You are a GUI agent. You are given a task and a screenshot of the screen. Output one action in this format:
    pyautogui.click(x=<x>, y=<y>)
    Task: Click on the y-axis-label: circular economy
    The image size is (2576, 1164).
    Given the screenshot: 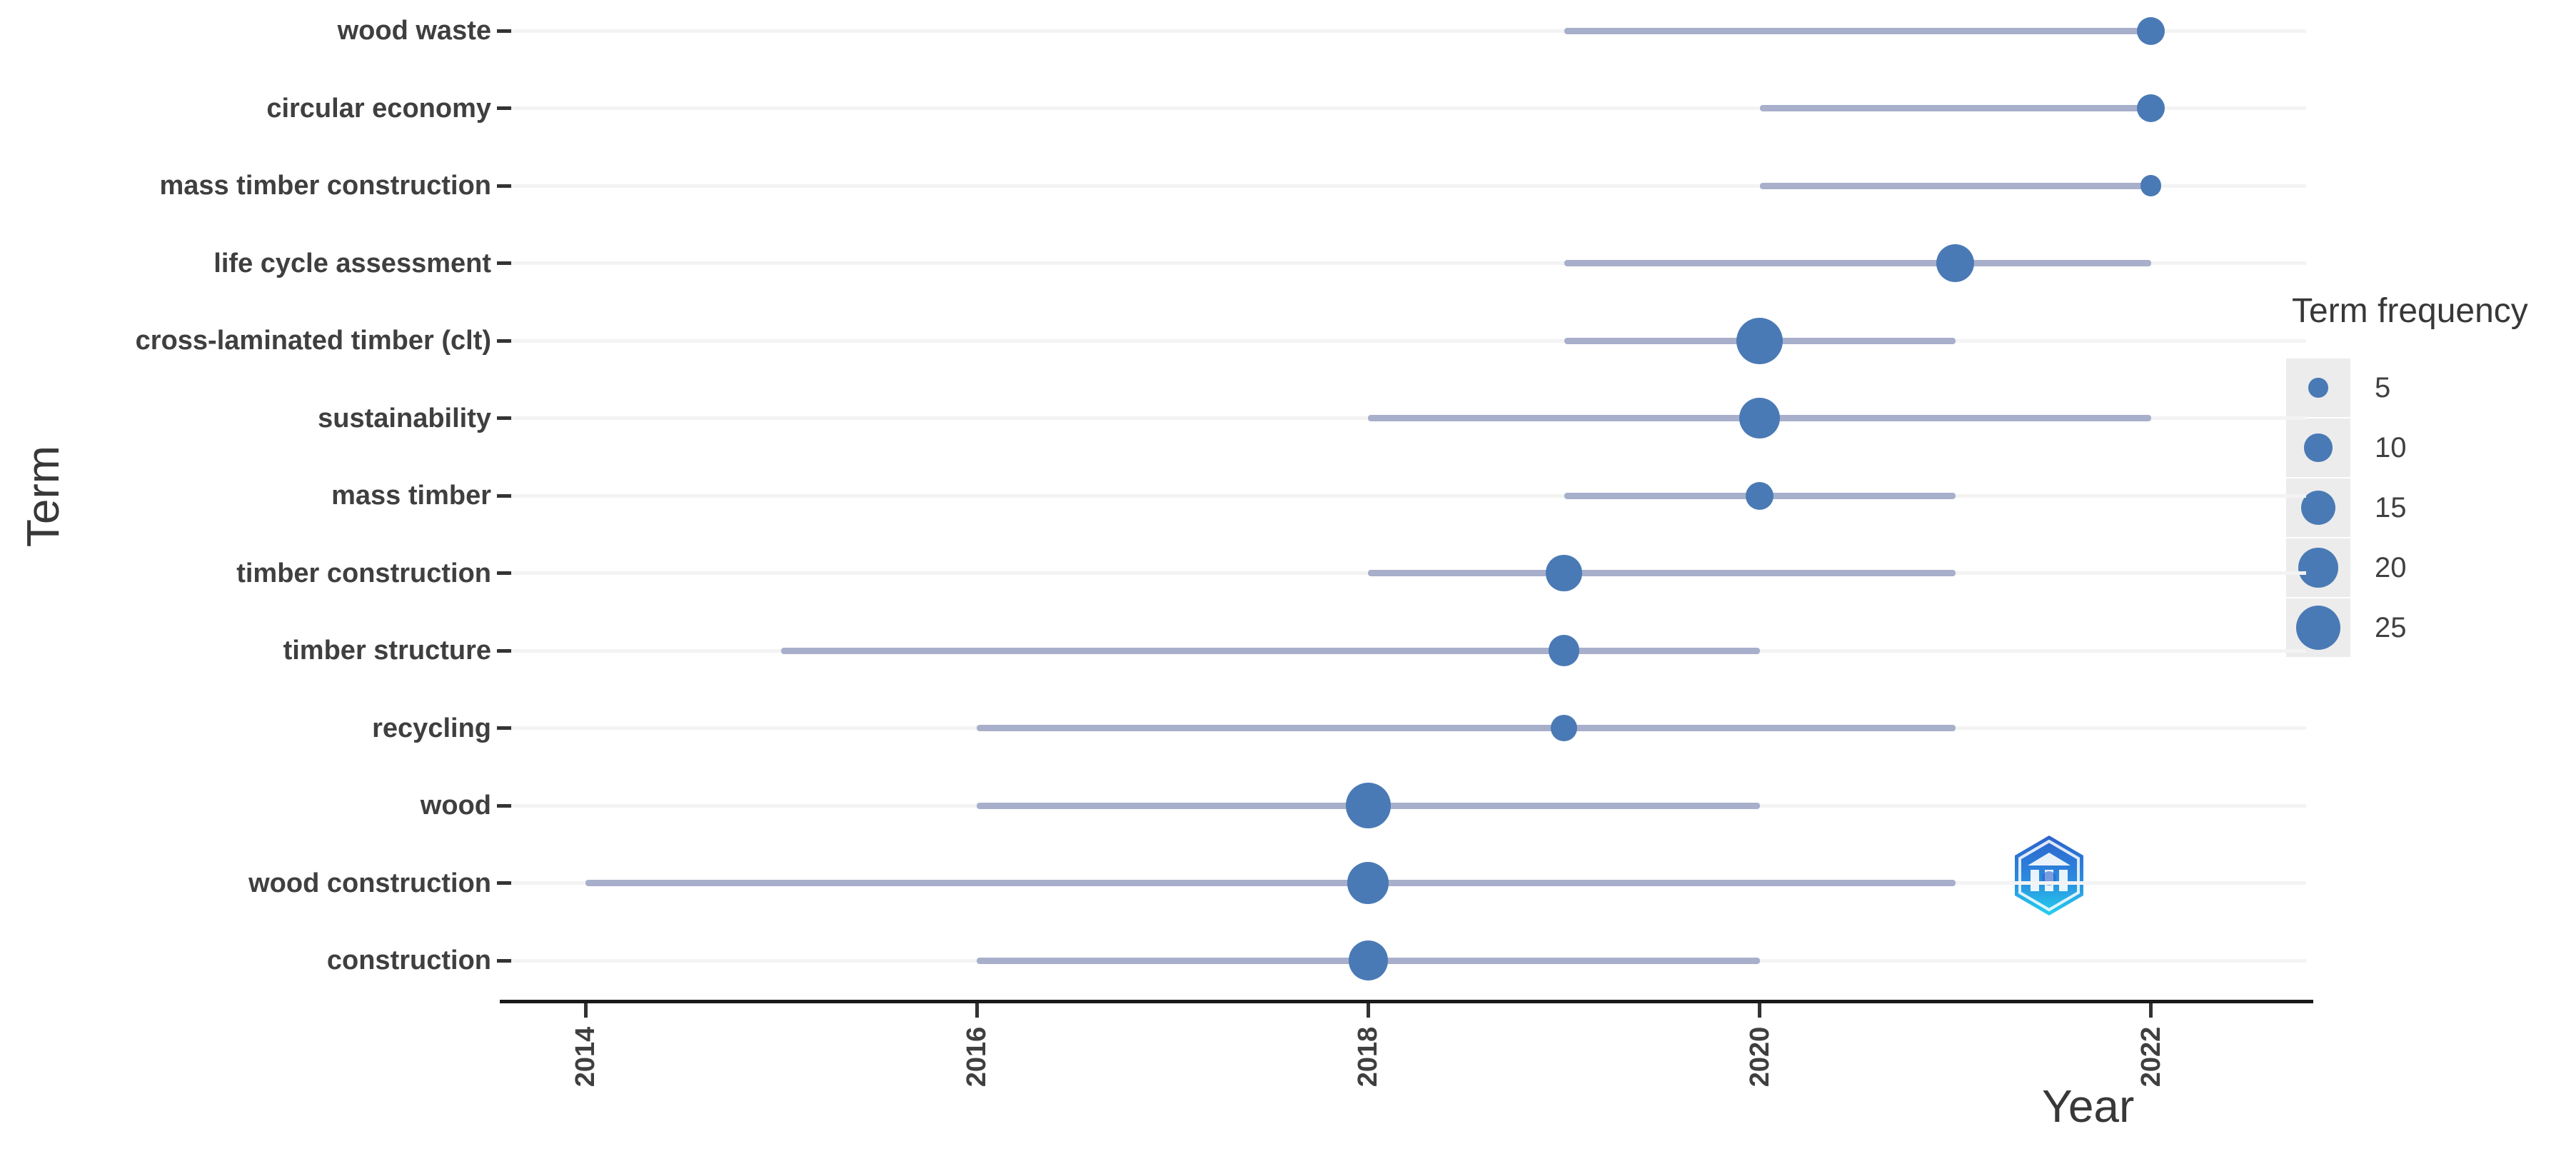 What is the action you would take?
    pyautogui.click(x=378, y=108)
    